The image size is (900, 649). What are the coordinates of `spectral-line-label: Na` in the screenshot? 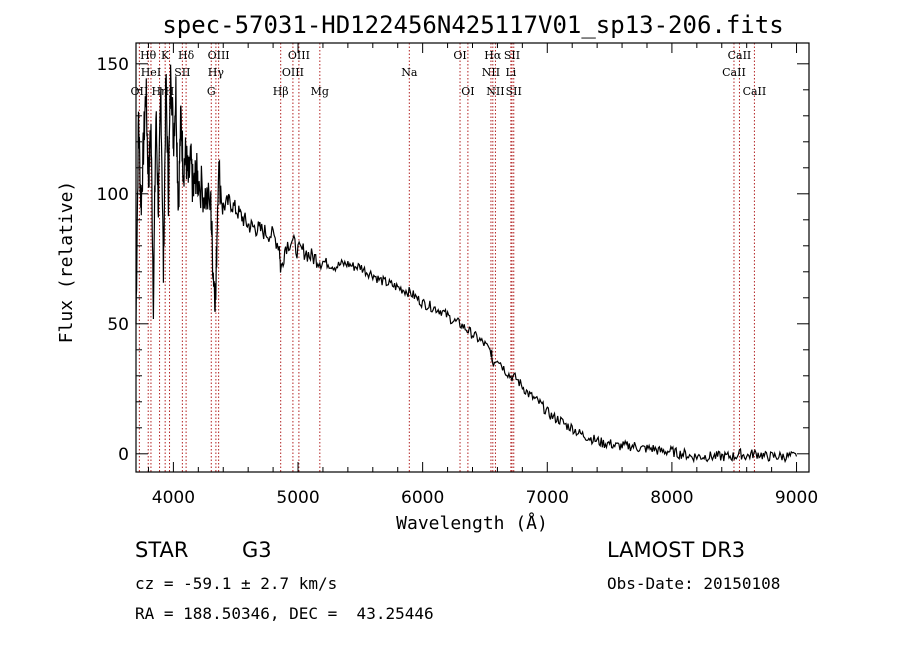 It's located at (409, 72).